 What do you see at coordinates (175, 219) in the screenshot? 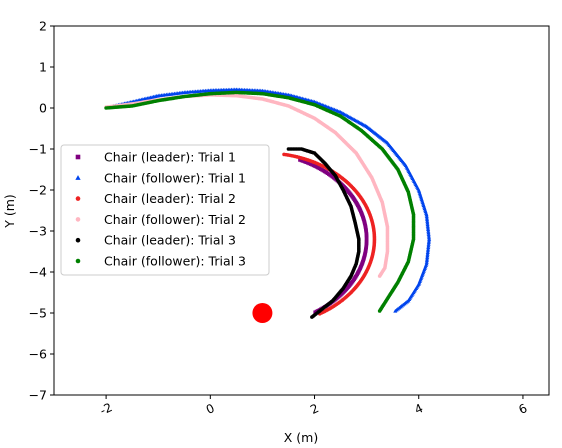
I see `legend-label-4: Chair (follower): Trial 2` at bounding box center [175, 219].